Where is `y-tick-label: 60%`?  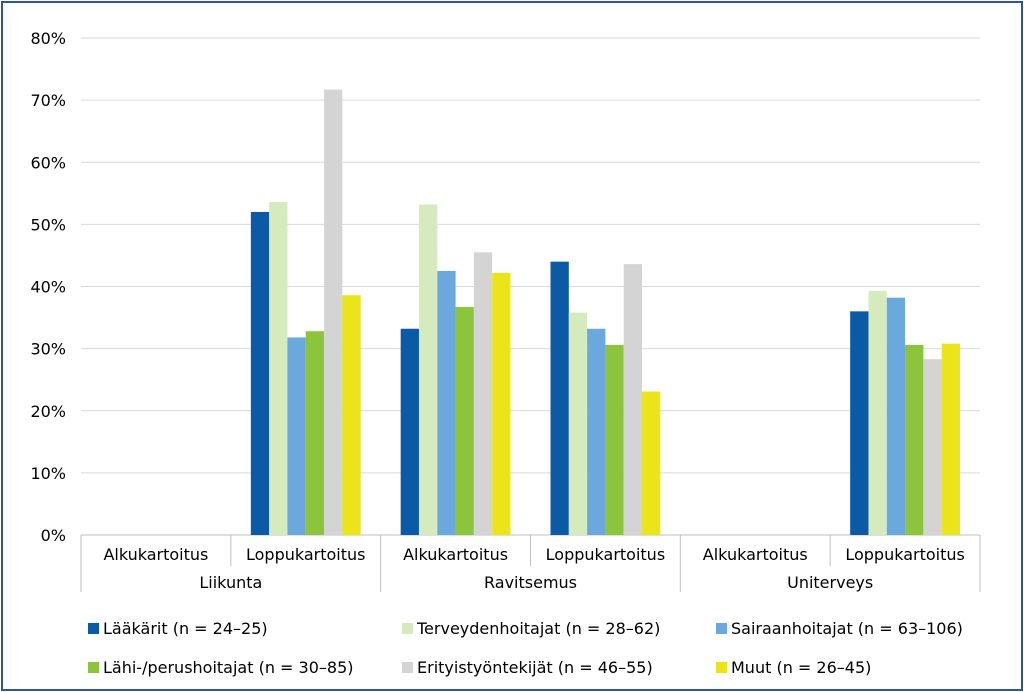
y-tick-label: 60% is located at coordinates (48, 162).